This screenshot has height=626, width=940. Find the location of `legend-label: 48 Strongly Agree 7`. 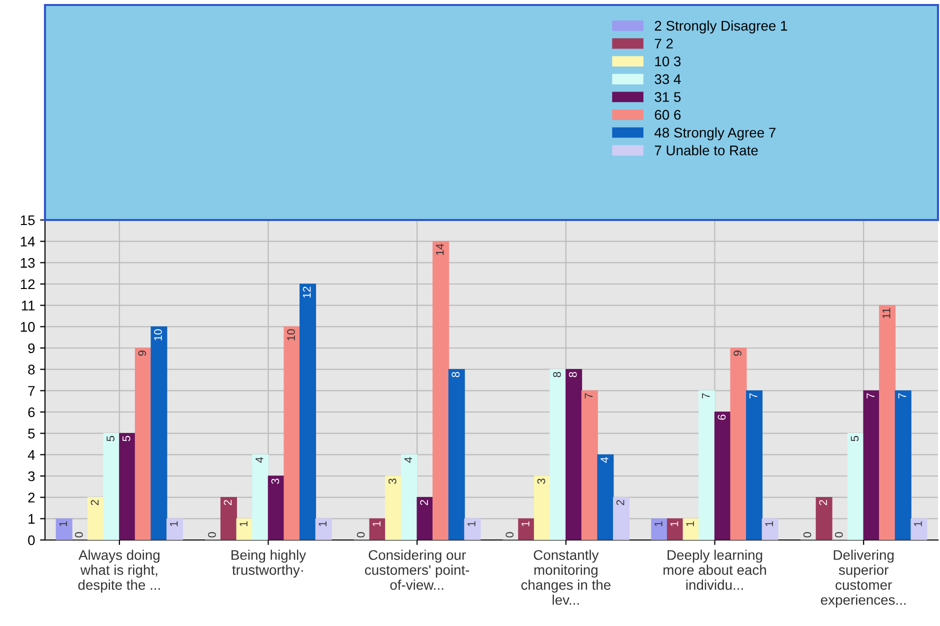

legend-label: 48 Strongly Agree 7 is located at coordinates (715, 133).